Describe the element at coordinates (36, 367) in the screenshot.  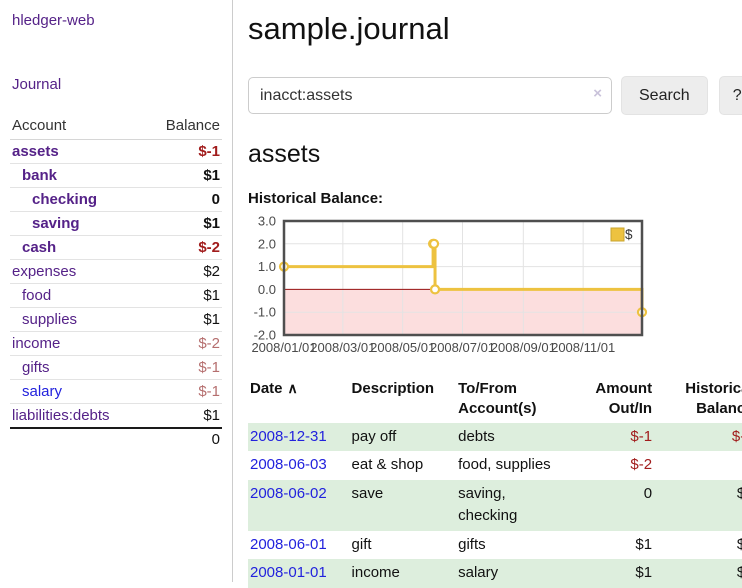
I see `account-link: gifts` at that location.